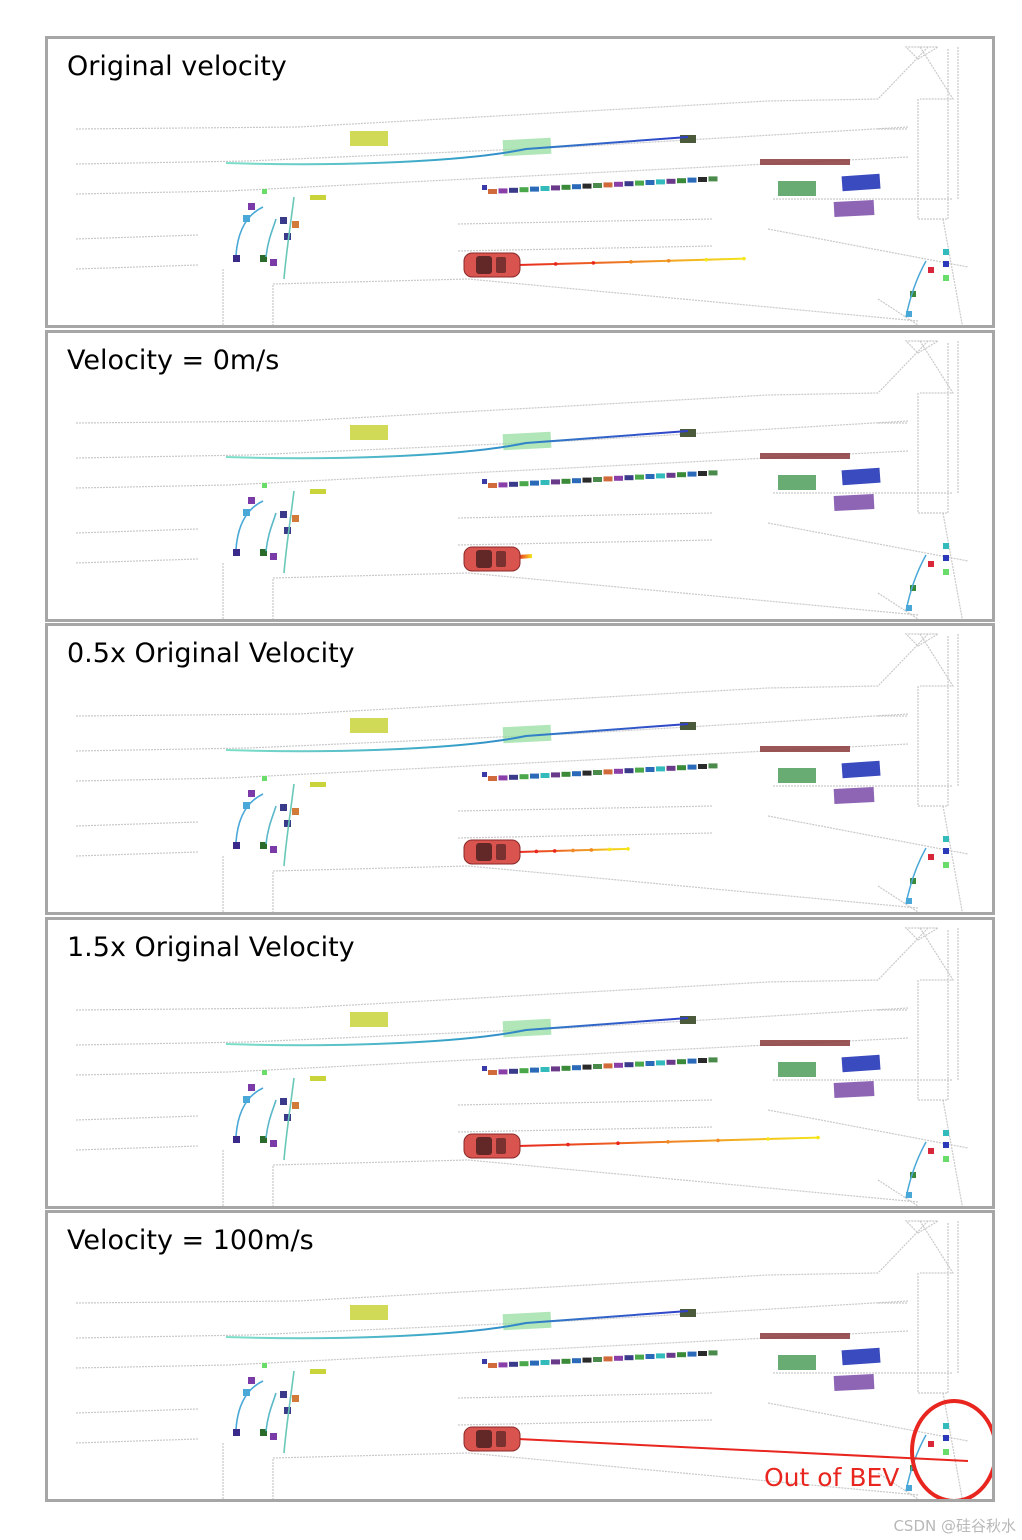  What do you see at coordinates (318, 1078) in the screenshot?
I see `agent-small-yellow` at bounding box center [318, 1078].